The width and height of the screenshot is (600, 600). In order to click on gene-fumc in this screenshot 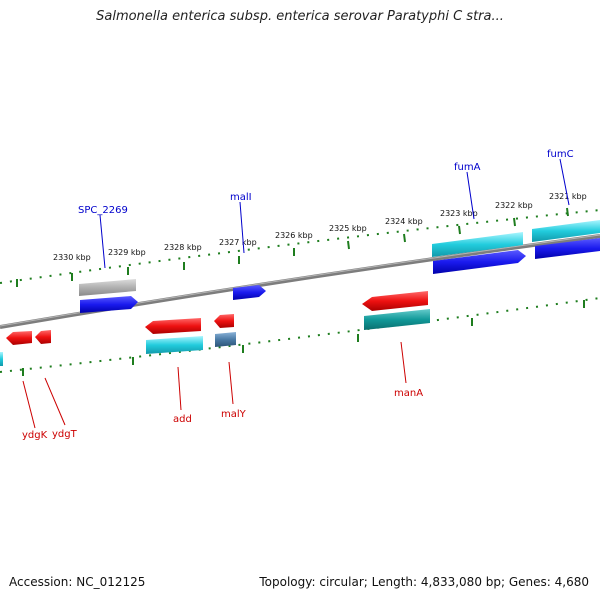, I will do `click(567, 248)`.